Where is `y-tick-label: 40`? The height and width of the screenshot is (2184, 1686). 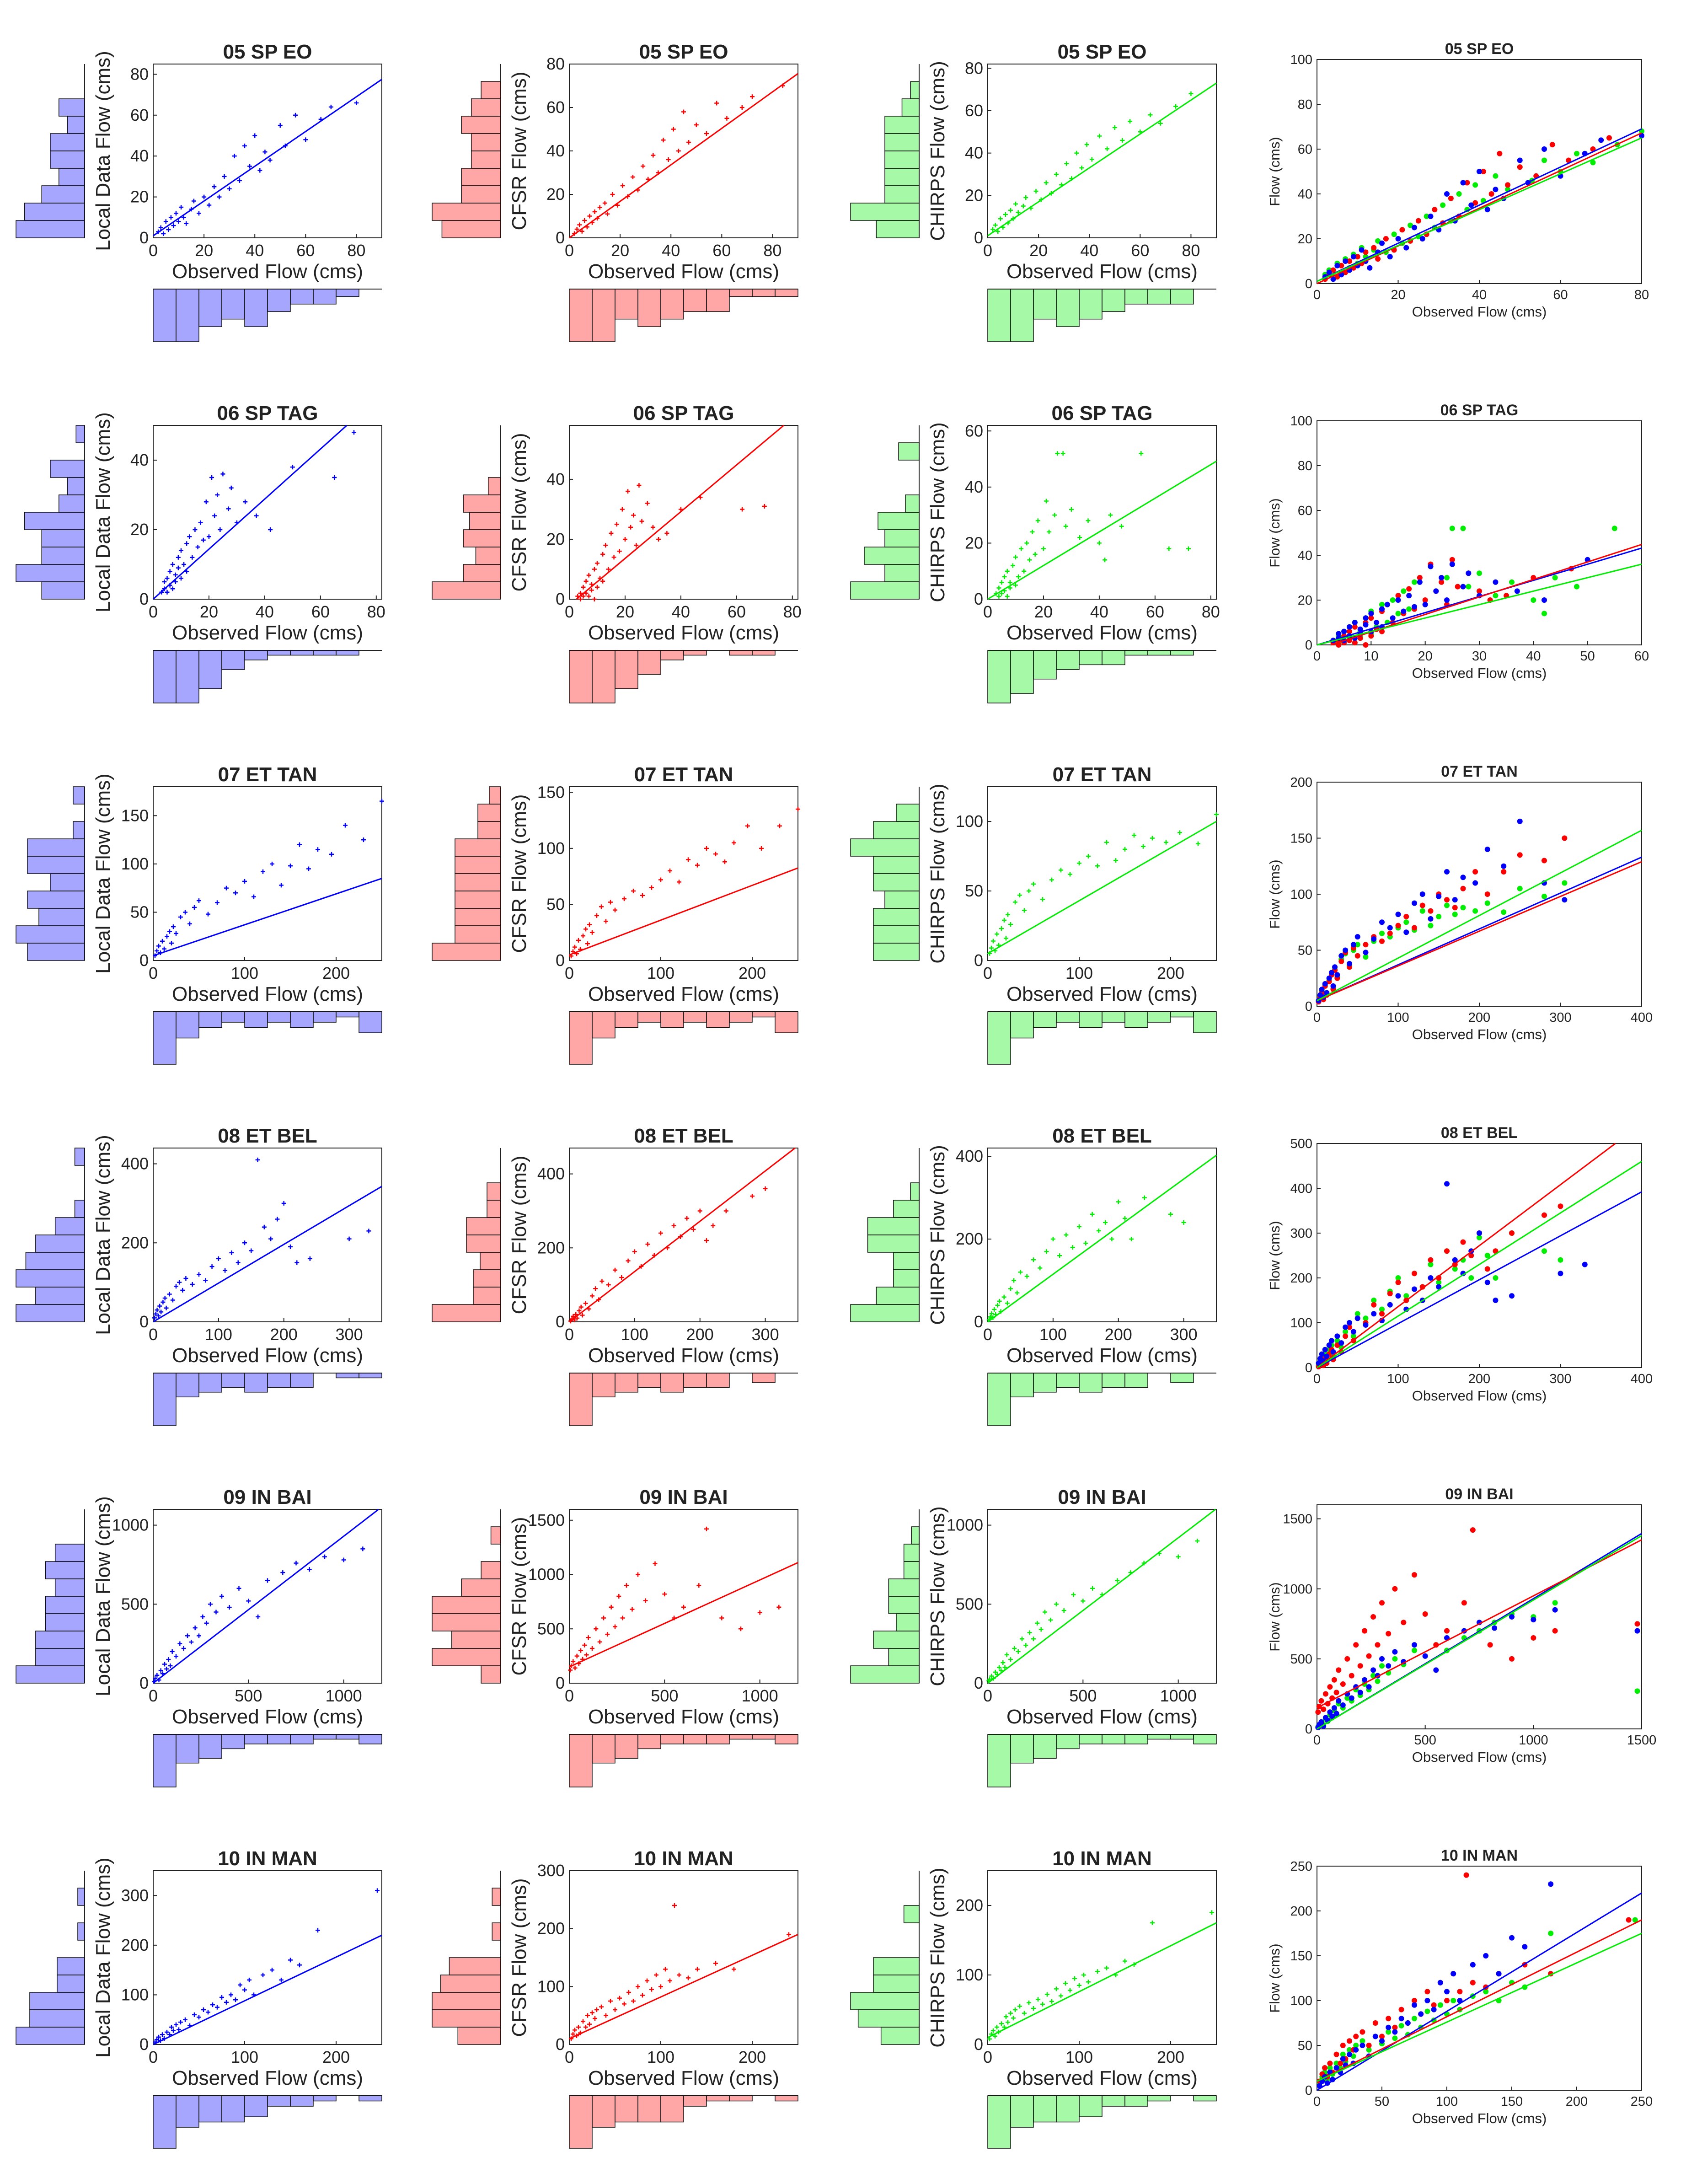
y-tick-label: 40 is located at coordinates (1305, 194).